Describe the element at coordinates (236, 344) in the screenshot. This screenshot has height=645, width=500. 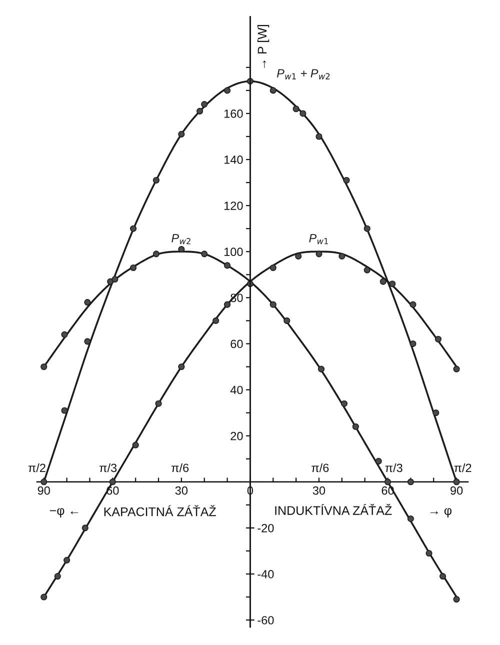
I see `y-tick-label: 60` at that location.